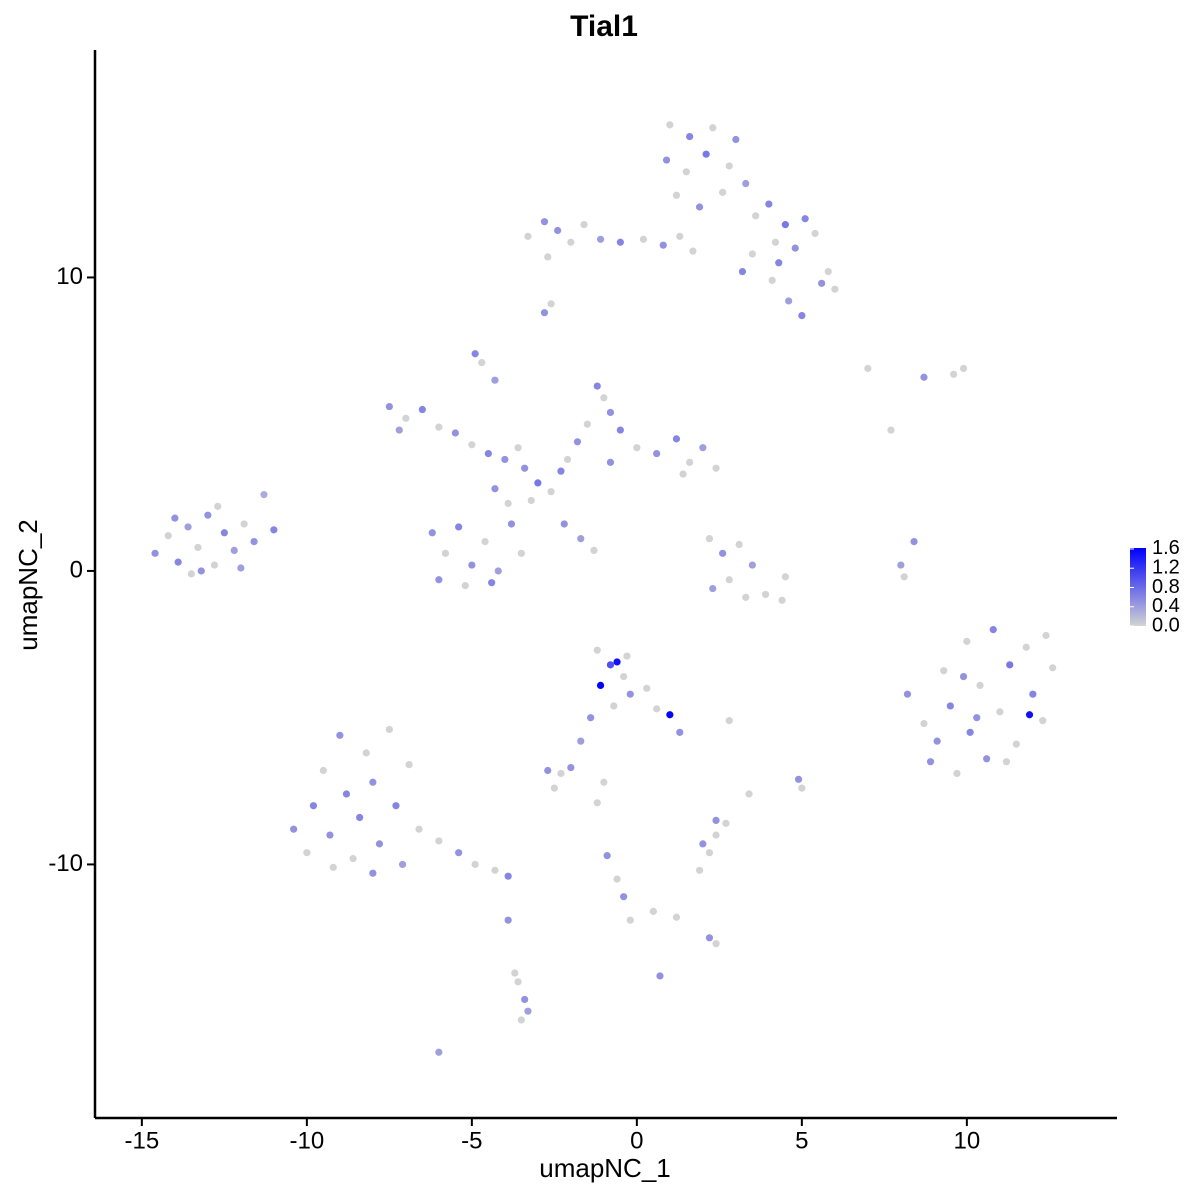 The height and width of the screenshot is (1200, 1200). What do you see at coordinates (76, 569) in the screenshot?
I see `y-tick-label: 0` at bounding box center [76, 569].